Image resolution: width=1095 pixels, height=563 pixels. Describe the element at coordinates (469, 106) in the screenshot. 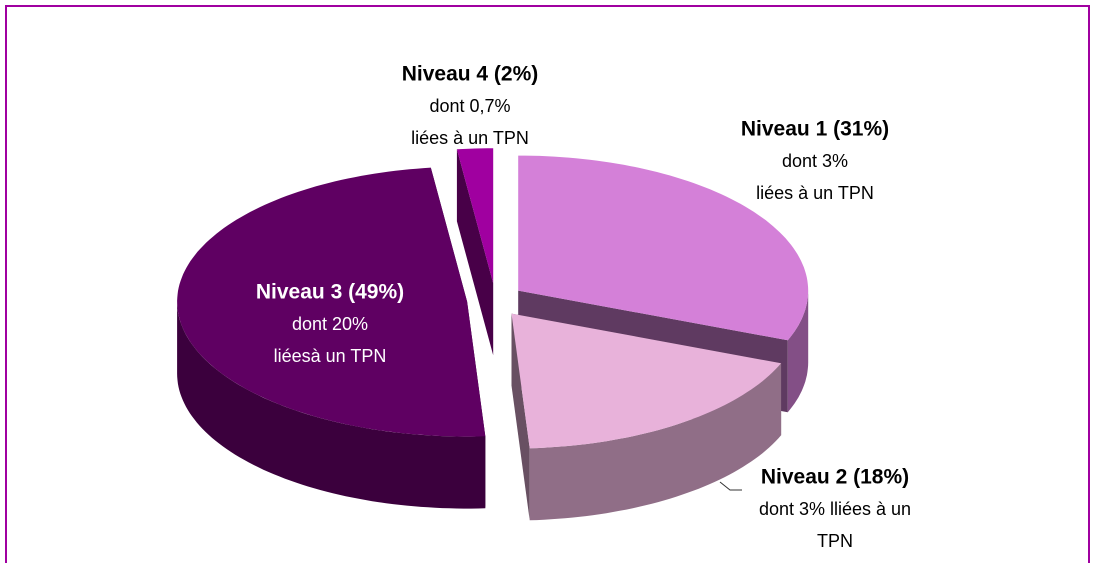

I see `slice-sublabel: dont 0,7%` at that location.